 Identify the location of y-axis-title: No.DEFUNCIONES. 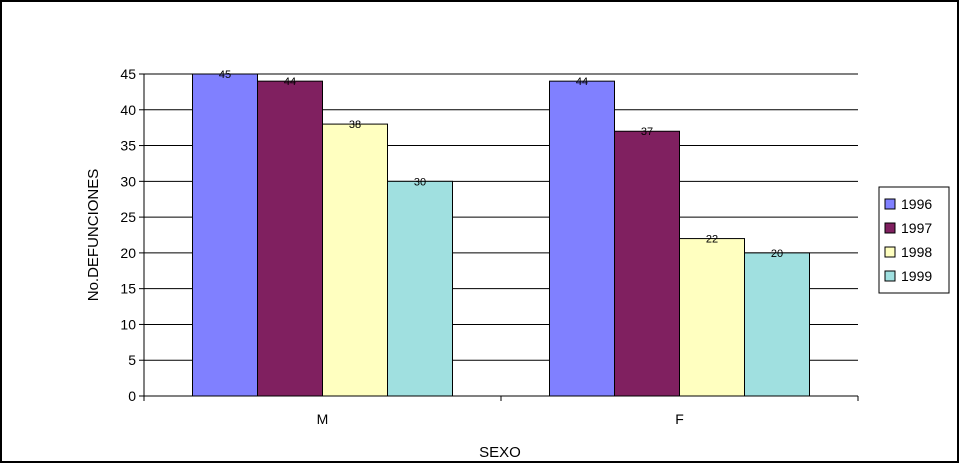
(93, 235).